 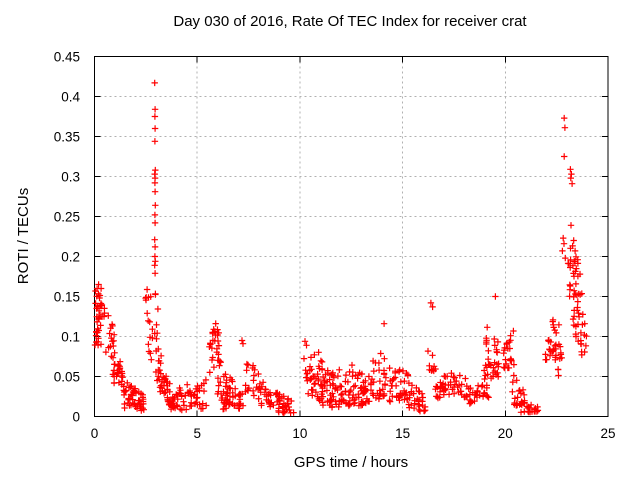 I want to click on y-axis-label: ROTI / TECUs, so click(x=23, y=236).